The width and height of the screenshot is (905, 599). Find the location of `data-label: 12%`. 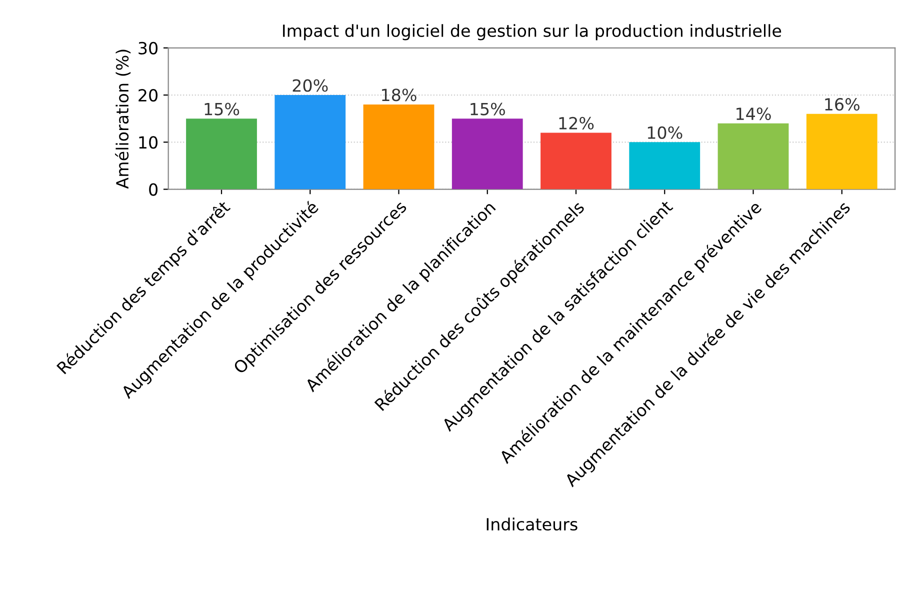

data-label: 12% is located at coordinates (576, 123).